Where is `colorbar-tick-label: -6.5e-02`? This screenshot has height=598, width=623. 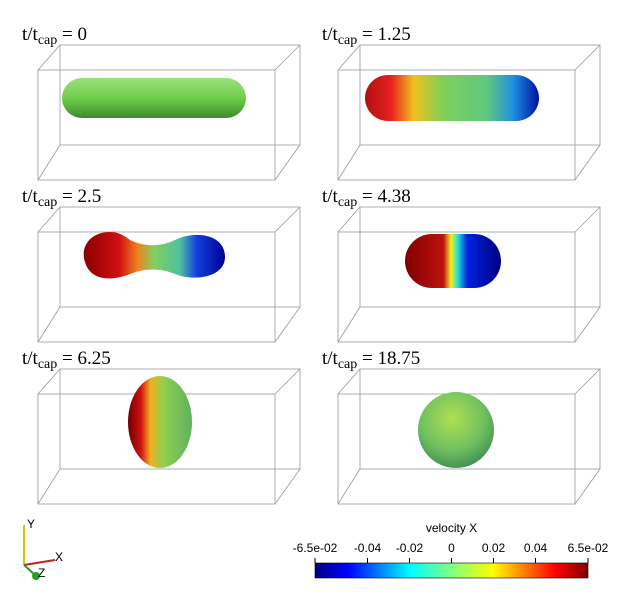
colorbar-tick-label: -6.5e-02 is located at coordinates (315, 548).